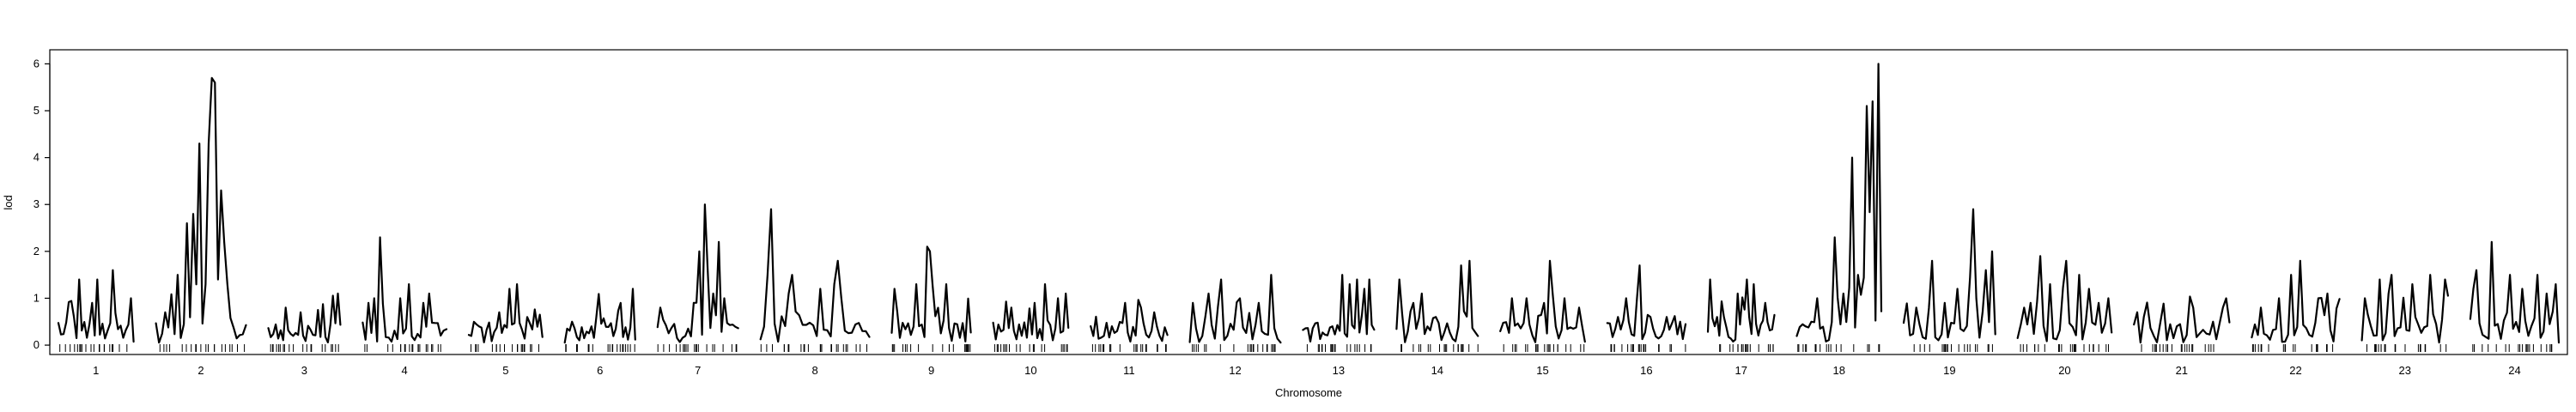 This screenshot has width=2576, height=412. Describe the element at coordinates (36, 251) in the screenshot. I see `y-tick-label-2: 2` at that location.